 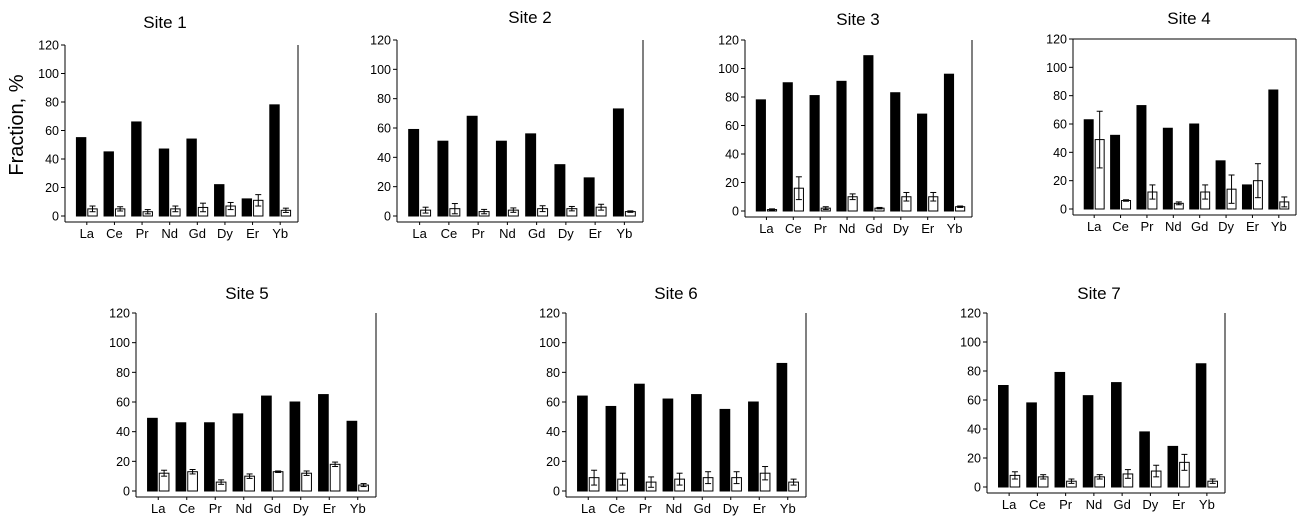 I want to click on chart-panel-7: Site 7 0 20 40 60 80 100 120 La Ce Pr Nd Gd Dy Er Yb, so click(x=1093, y=398).